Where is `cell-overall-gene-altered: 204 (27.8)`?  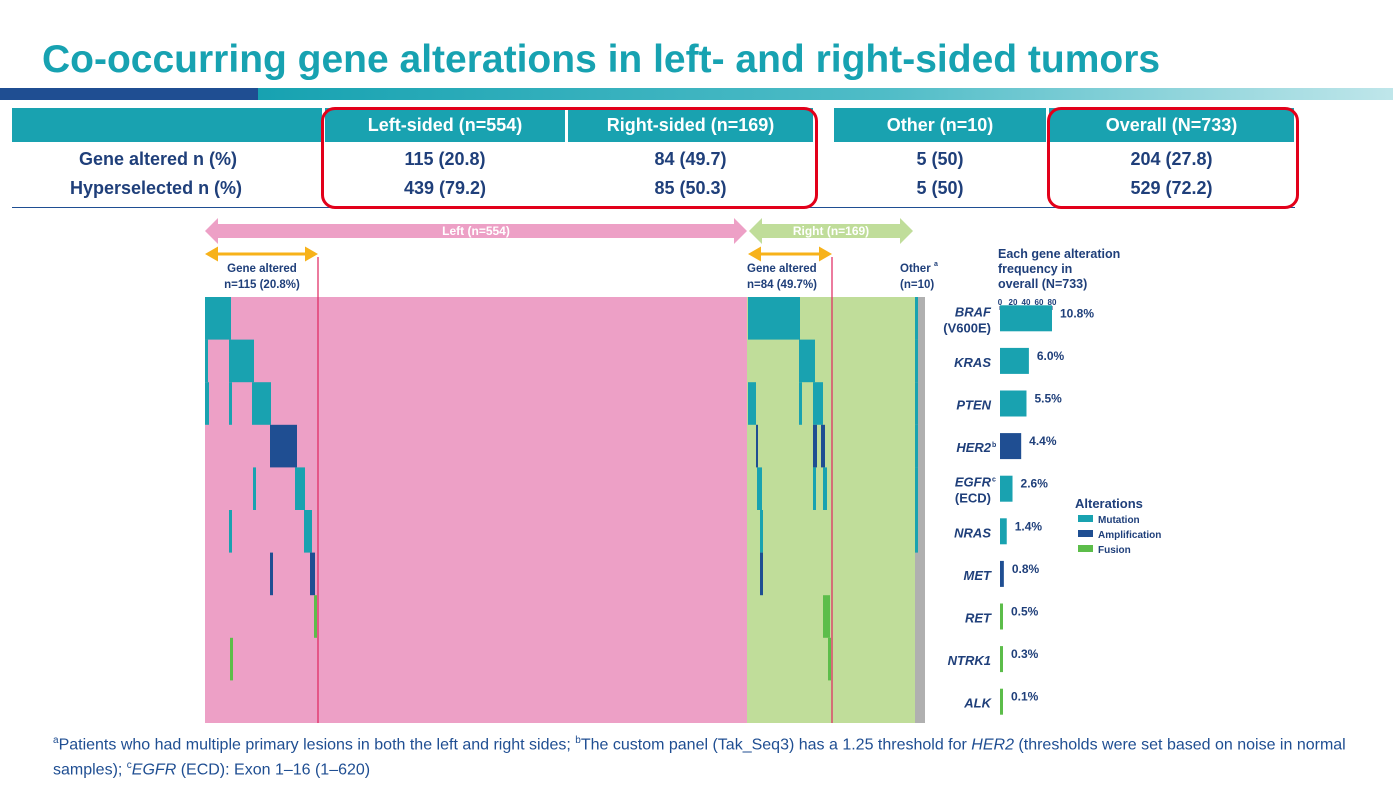
cell-overall-gene-altered: 204 (27.8) is located at coordinates (1171, 159).